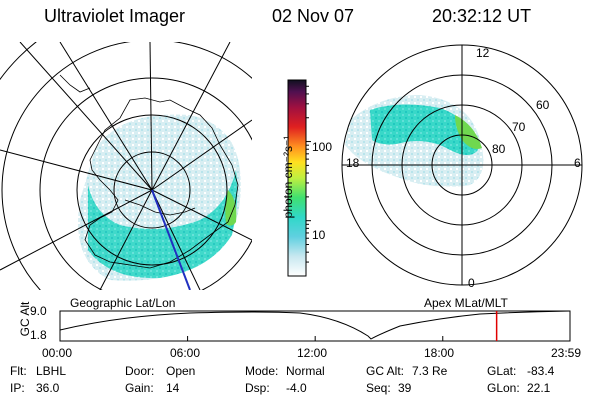 Image resolution: width=600 pixels, height=400 pixels. I want to click on orbit-xtick-label-1: 06:00, so click(185, 353).